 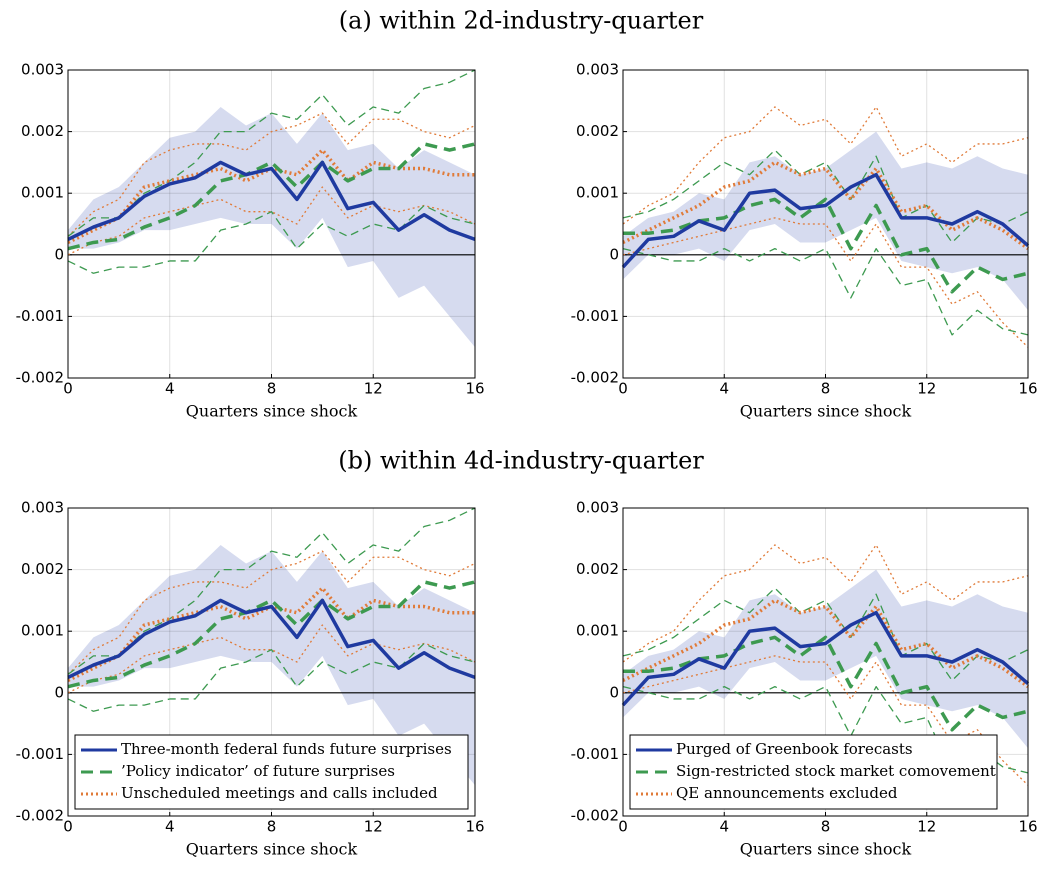 What do you see at coordinates (521, 21) in the screenshot?
I see `section-title: (a) within 2d-industry-quarter` at bounding box center [521, 21].